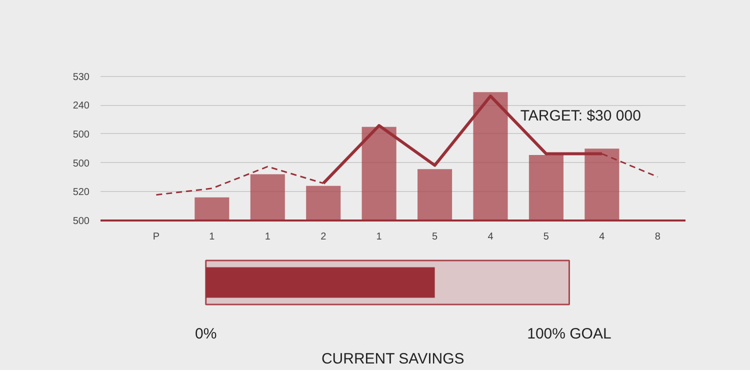  What do you see at coordinates (569, 334) in the screenshot?
I see `x-tick-label: 100% GOAL` at bounding box center [569, 334].